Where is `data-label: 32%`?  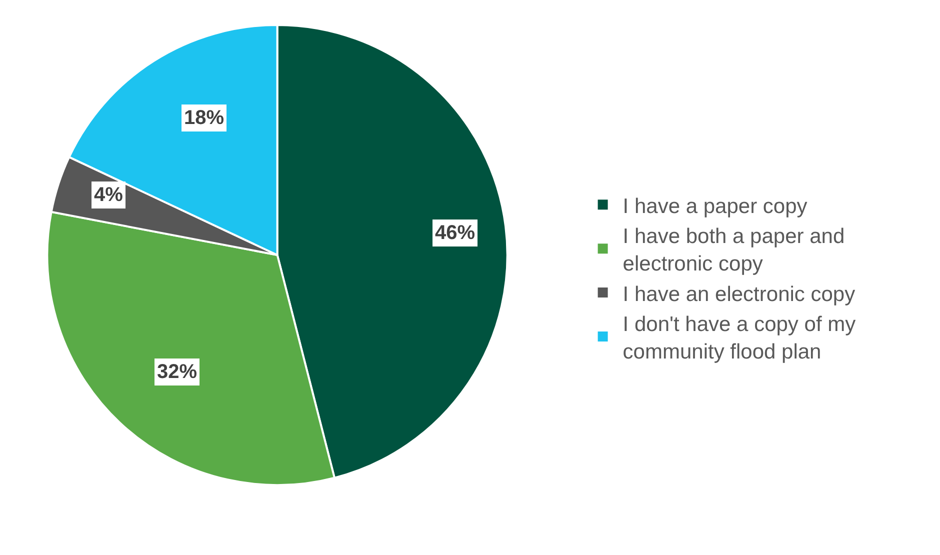 data-label: 32% is located at coordinates (177, 372).